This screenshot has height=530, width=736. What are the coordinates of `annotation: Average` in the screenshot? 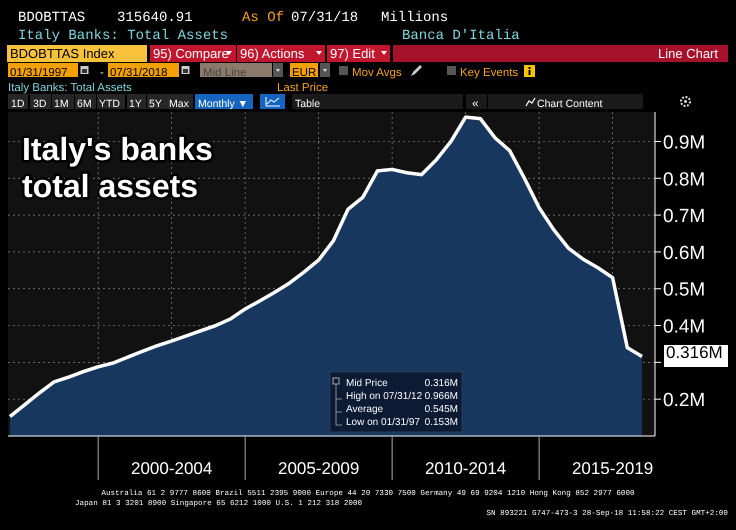 It's located at (365, 409).